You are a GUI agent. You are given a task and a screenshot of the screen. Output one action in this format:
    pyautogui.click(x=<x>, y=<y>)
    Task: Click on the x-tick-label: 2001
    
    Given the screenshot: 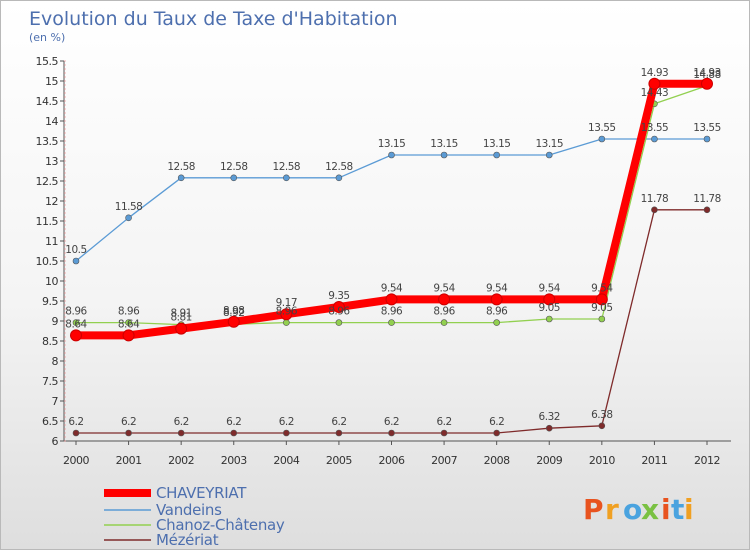 What is the action you would take?
    pyautogui.click(x=129, y=460)
    